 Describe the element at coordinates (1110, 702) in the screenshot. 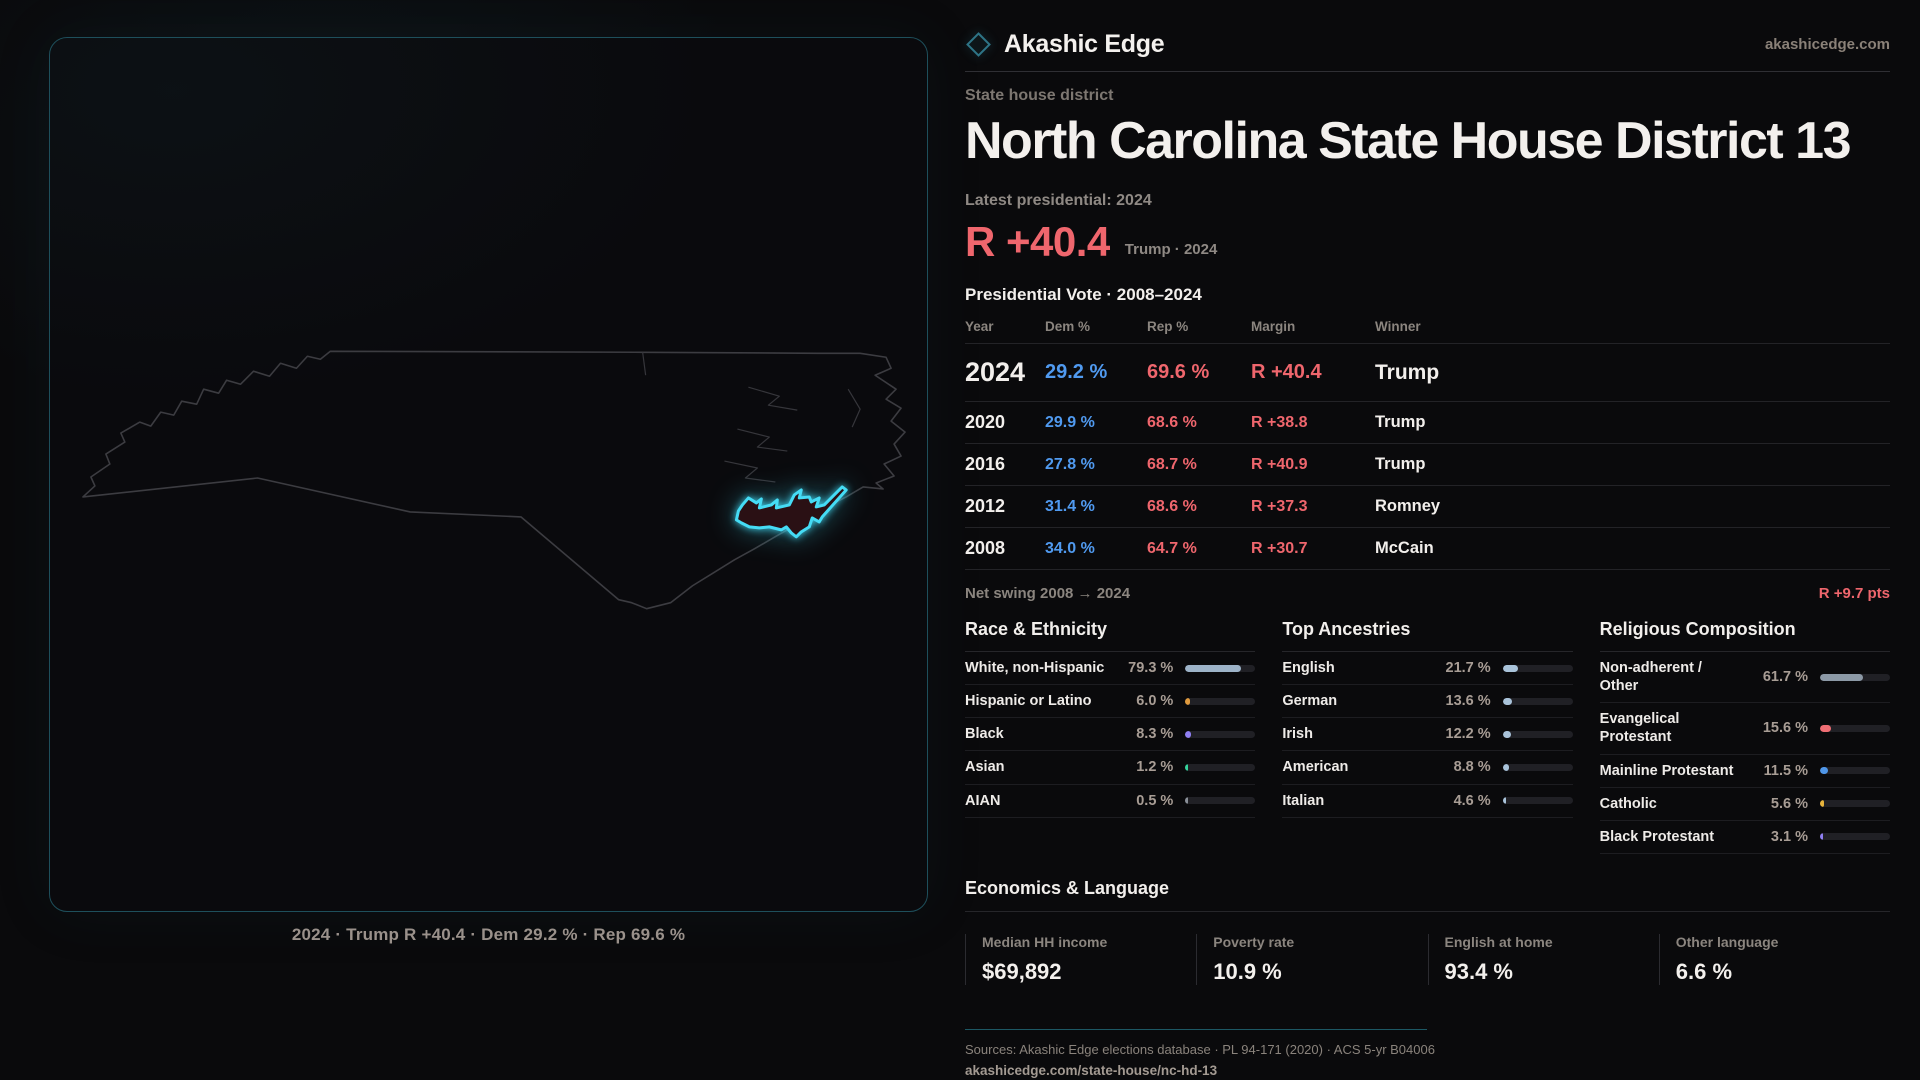

I see `demo-row: Hispanic or Latino 6.0 %` at that location.